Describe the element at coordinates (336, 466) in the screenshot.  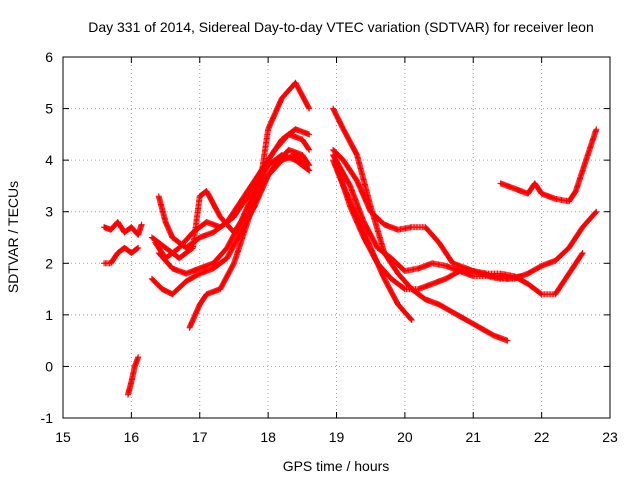
I see `x-axis-label: GPS time / hours` at that location.